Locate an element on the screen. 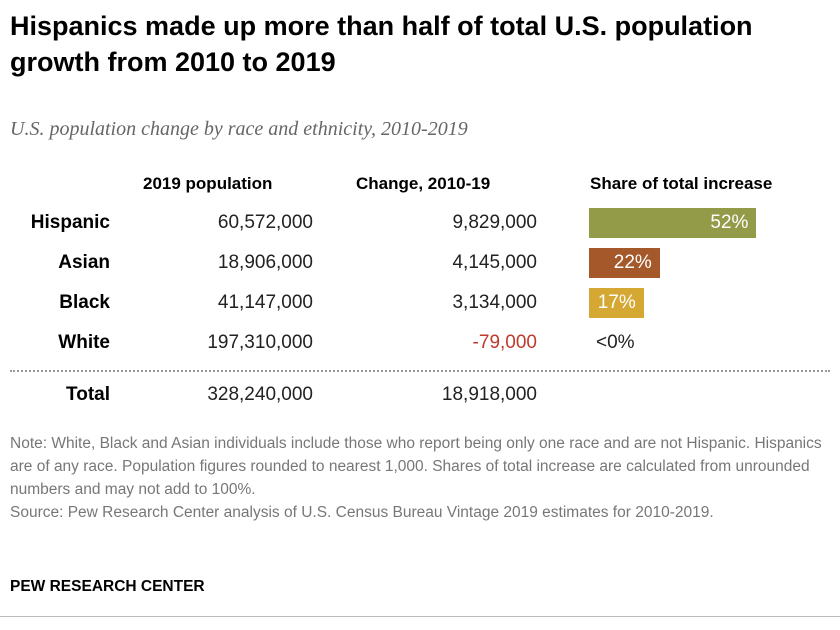 The height and width of the screenshot is (630, 840). row-label: Hispanic is located at coordinates (70, 222).